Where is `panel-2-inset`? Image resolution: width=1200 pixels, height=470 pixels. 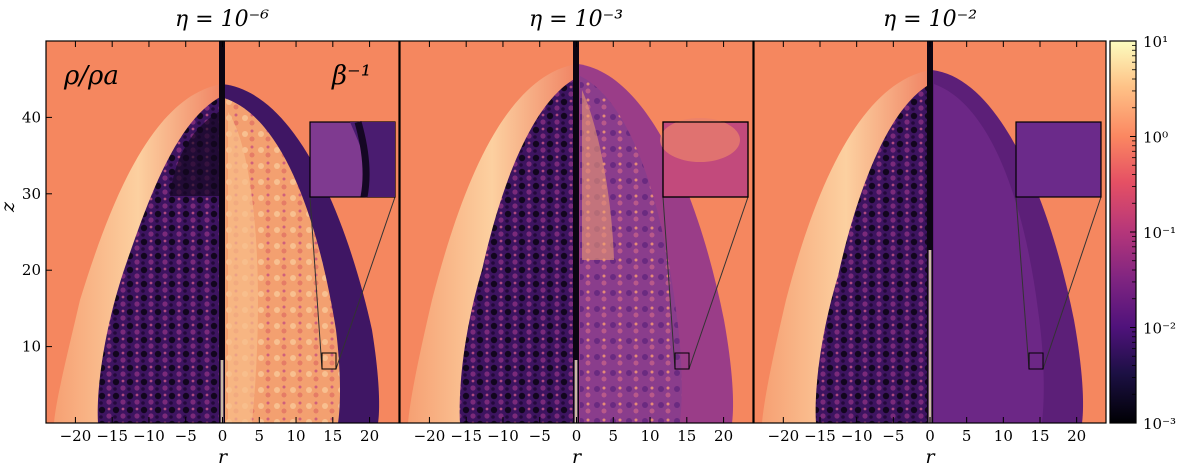
panel-2-inset is located at coordinates (704, 244).